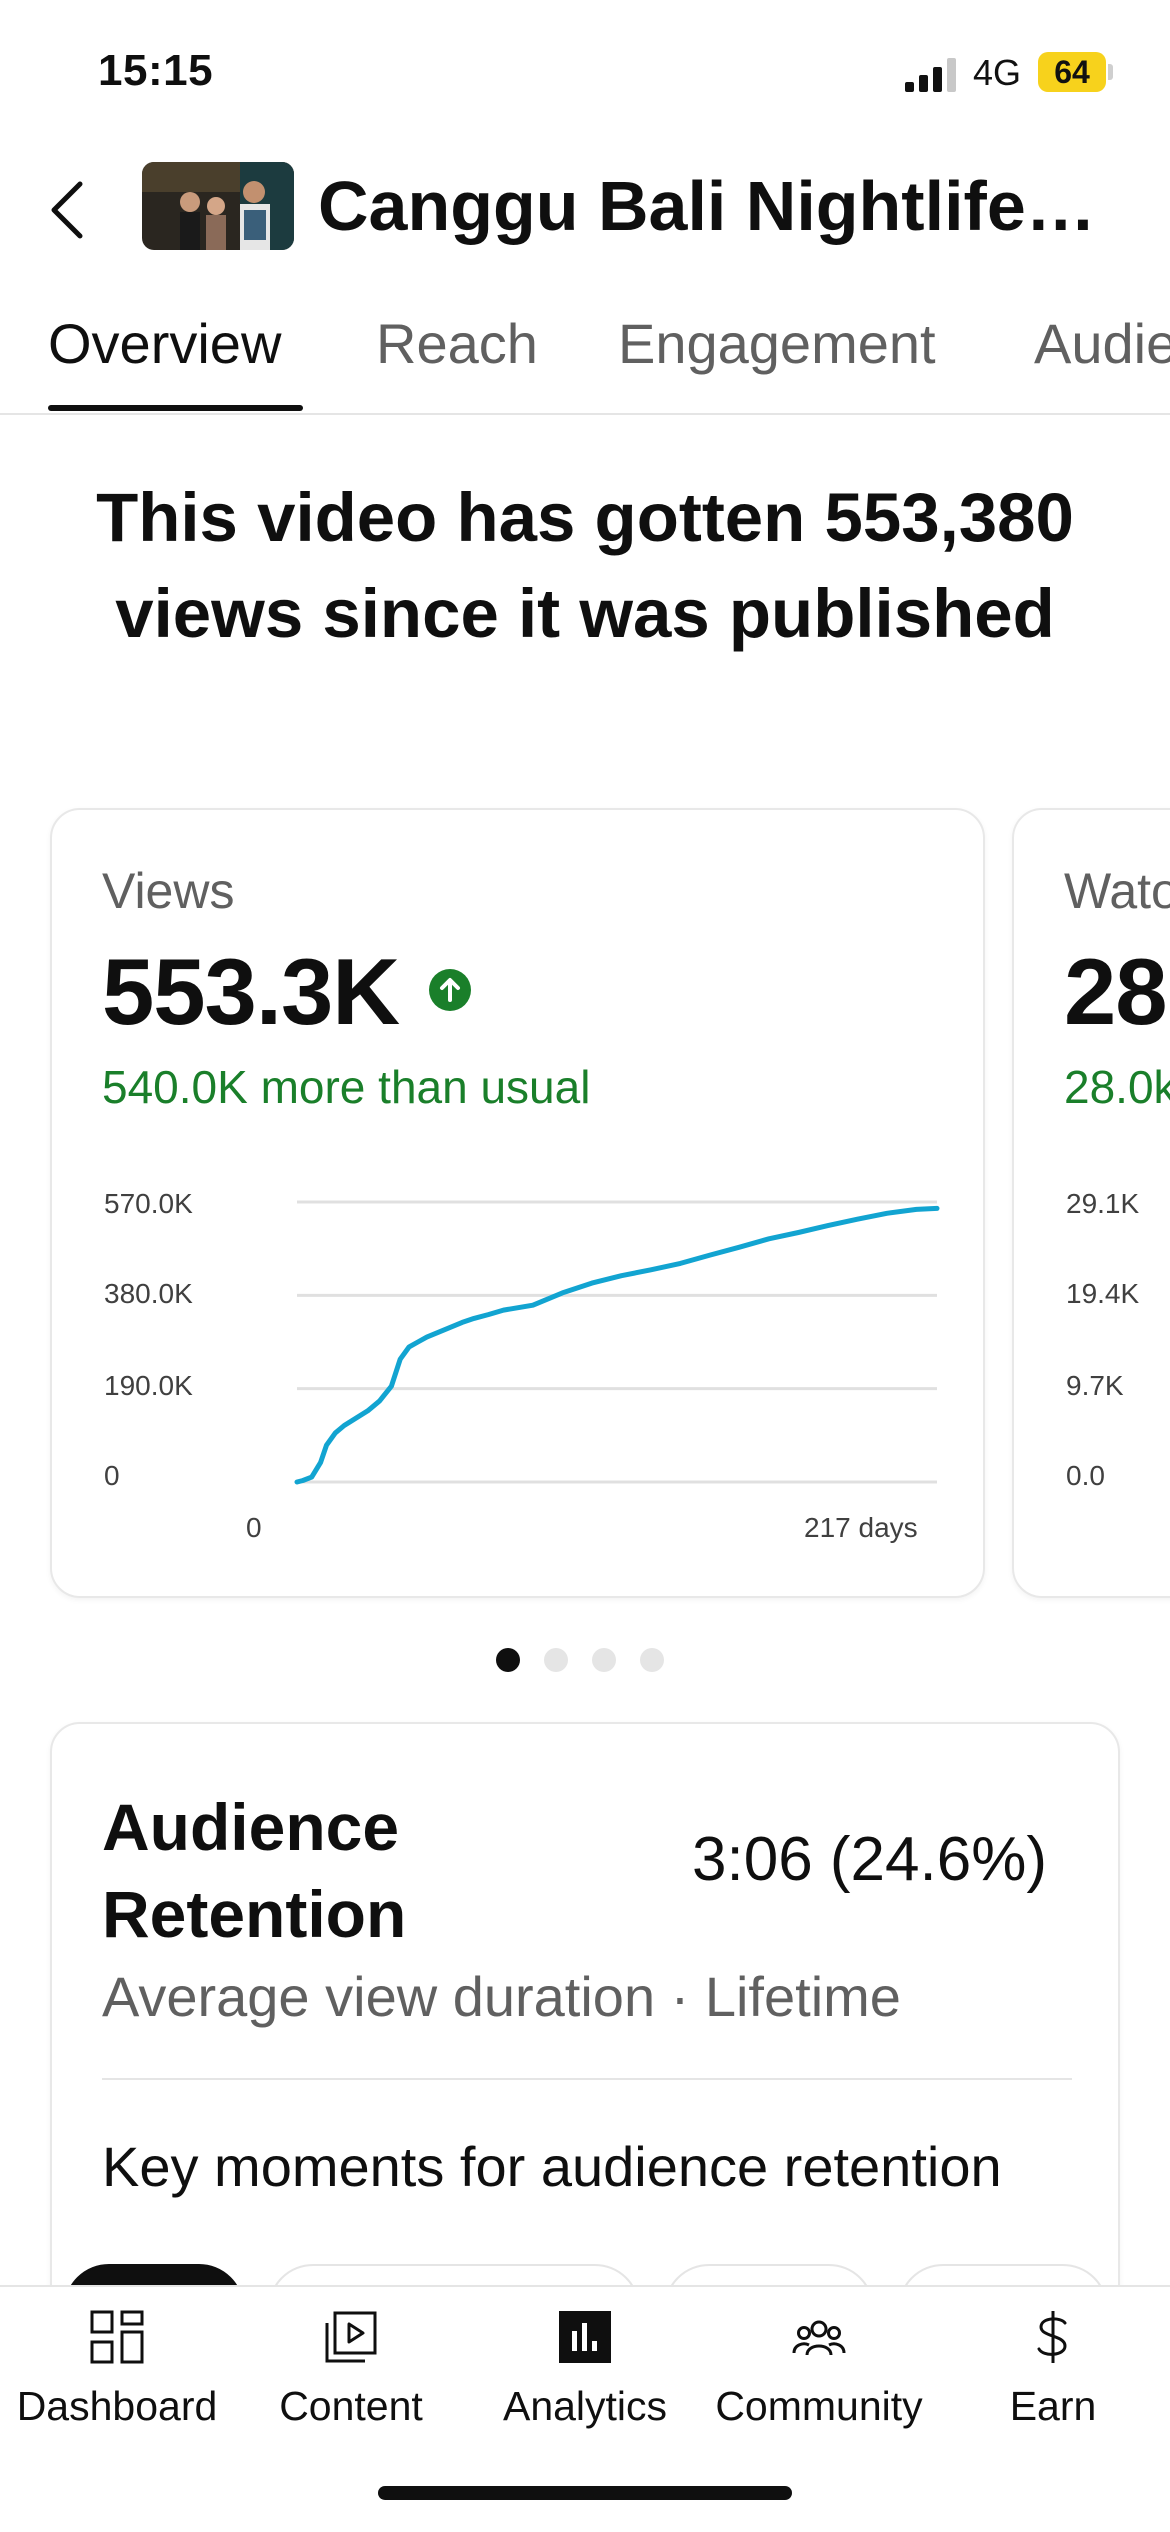 Image resolution: width=1170 pixels, height=2532 pixels. I want to click on nav-label: Dashboard, so click(117, 2406).